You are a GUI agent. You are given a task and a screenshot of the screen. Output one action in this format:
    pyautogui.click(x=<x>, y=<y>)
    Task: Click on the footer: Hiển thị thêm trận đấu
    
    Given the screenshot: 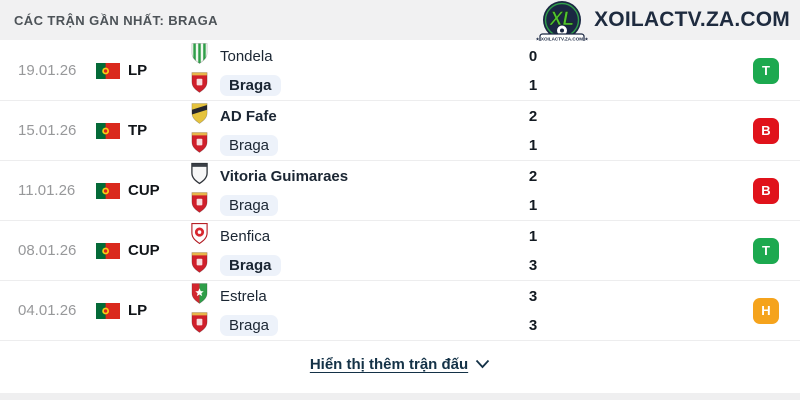 What is the action you would take?
    pyautogui.click(x=400, y=364)
    